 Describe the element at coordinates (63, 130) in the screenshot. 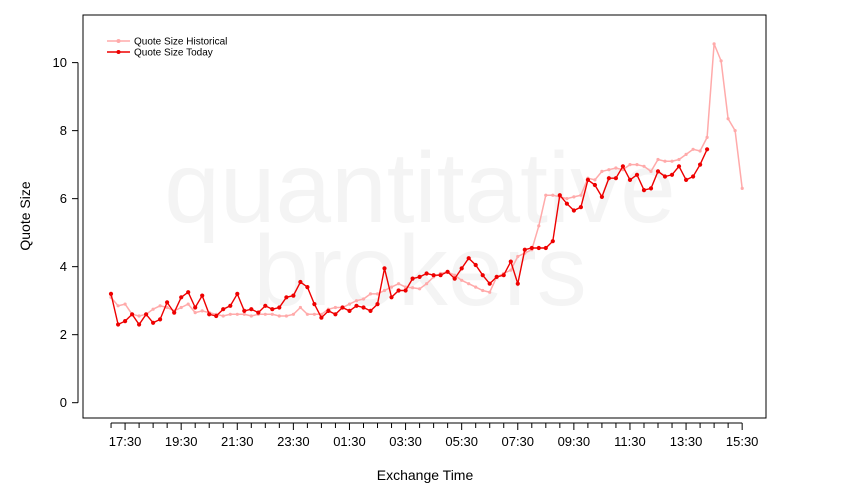

I see `y-tick-label-4: 8` at that location.